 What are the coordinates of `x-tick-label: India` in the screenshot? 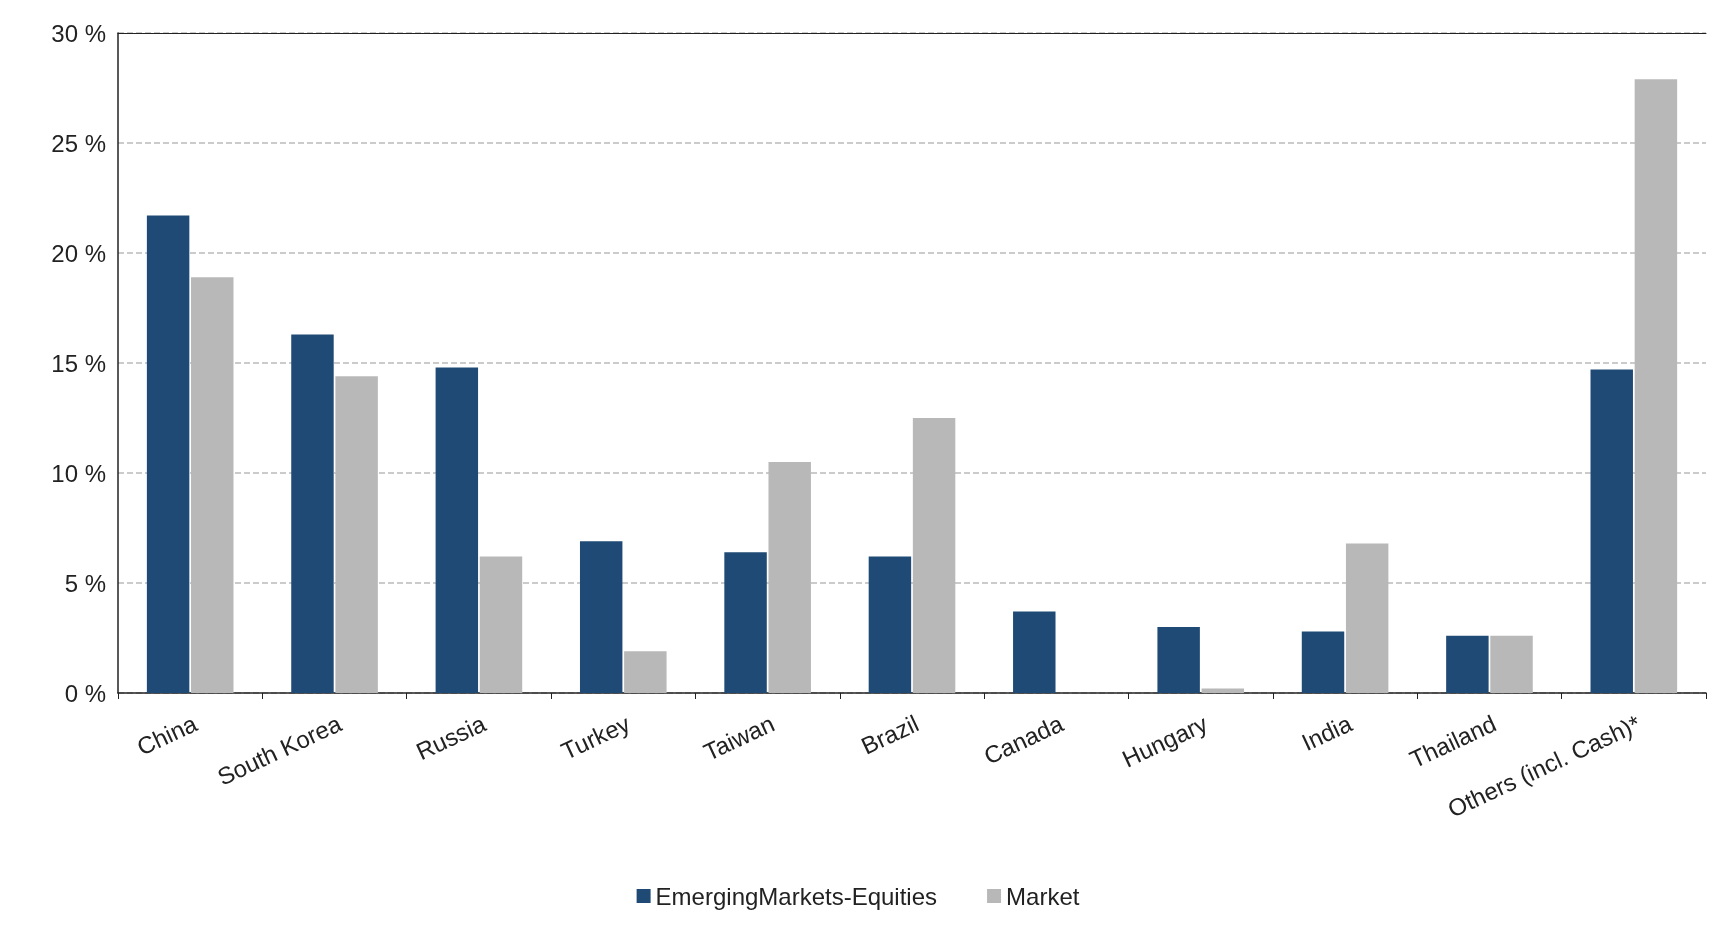 It's located at (1327, 733).